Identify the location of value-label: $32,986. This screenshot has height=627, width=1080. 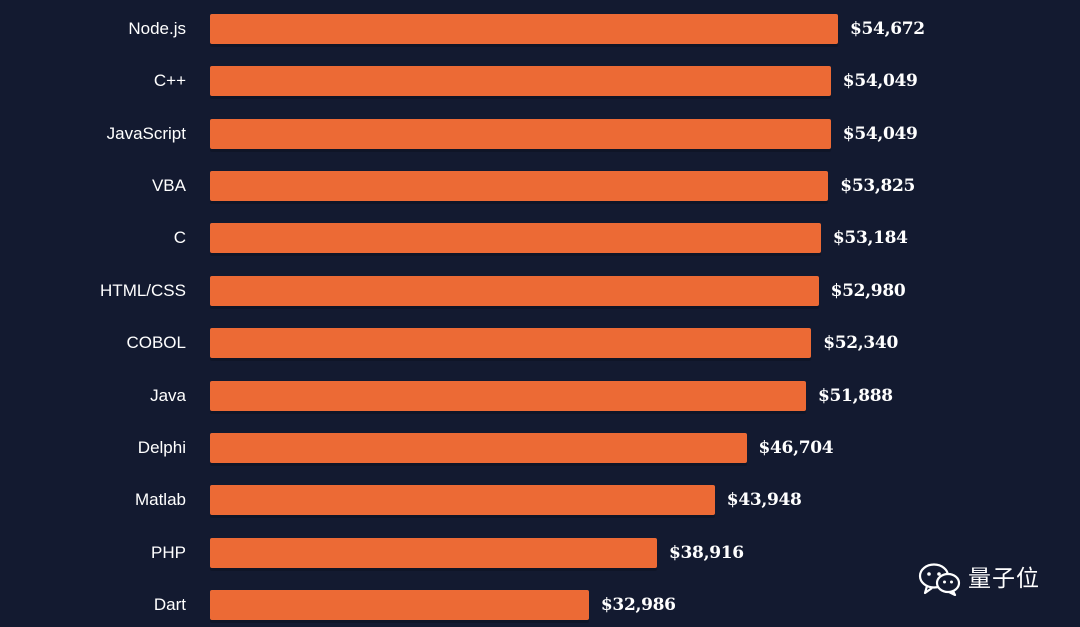
(638, 604).